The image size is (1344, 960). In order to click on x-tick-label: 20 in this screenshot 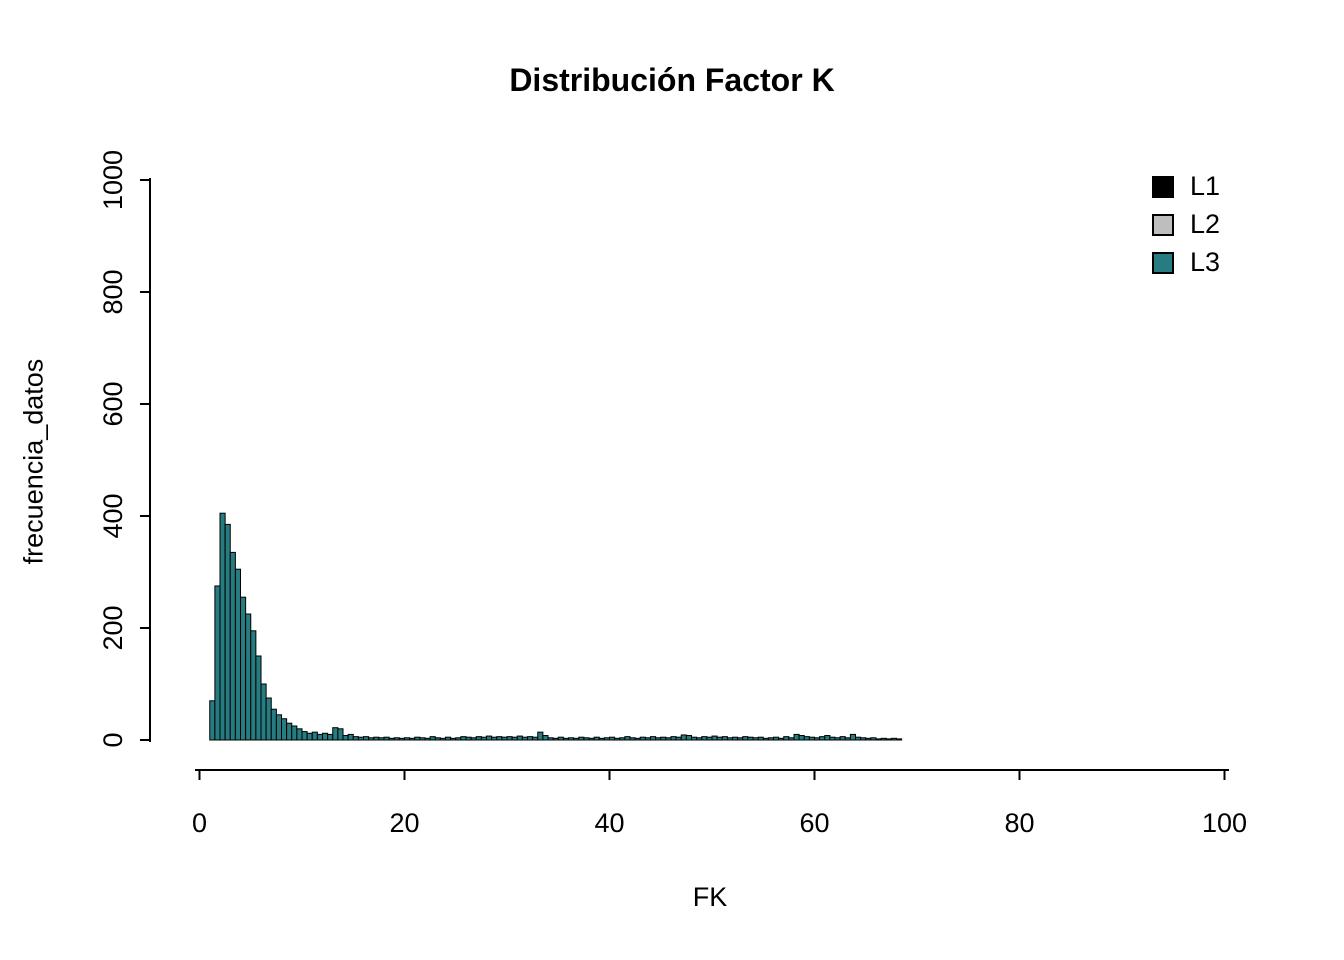, I will do `click(404, 823)`.